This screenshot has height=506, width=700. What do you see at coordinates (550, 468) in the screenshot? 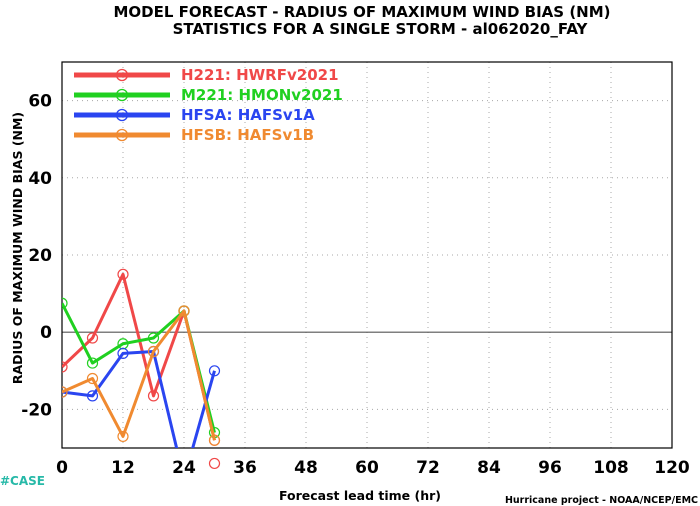
I see `x-tick-label: 96` at bounding box center [550, 468].